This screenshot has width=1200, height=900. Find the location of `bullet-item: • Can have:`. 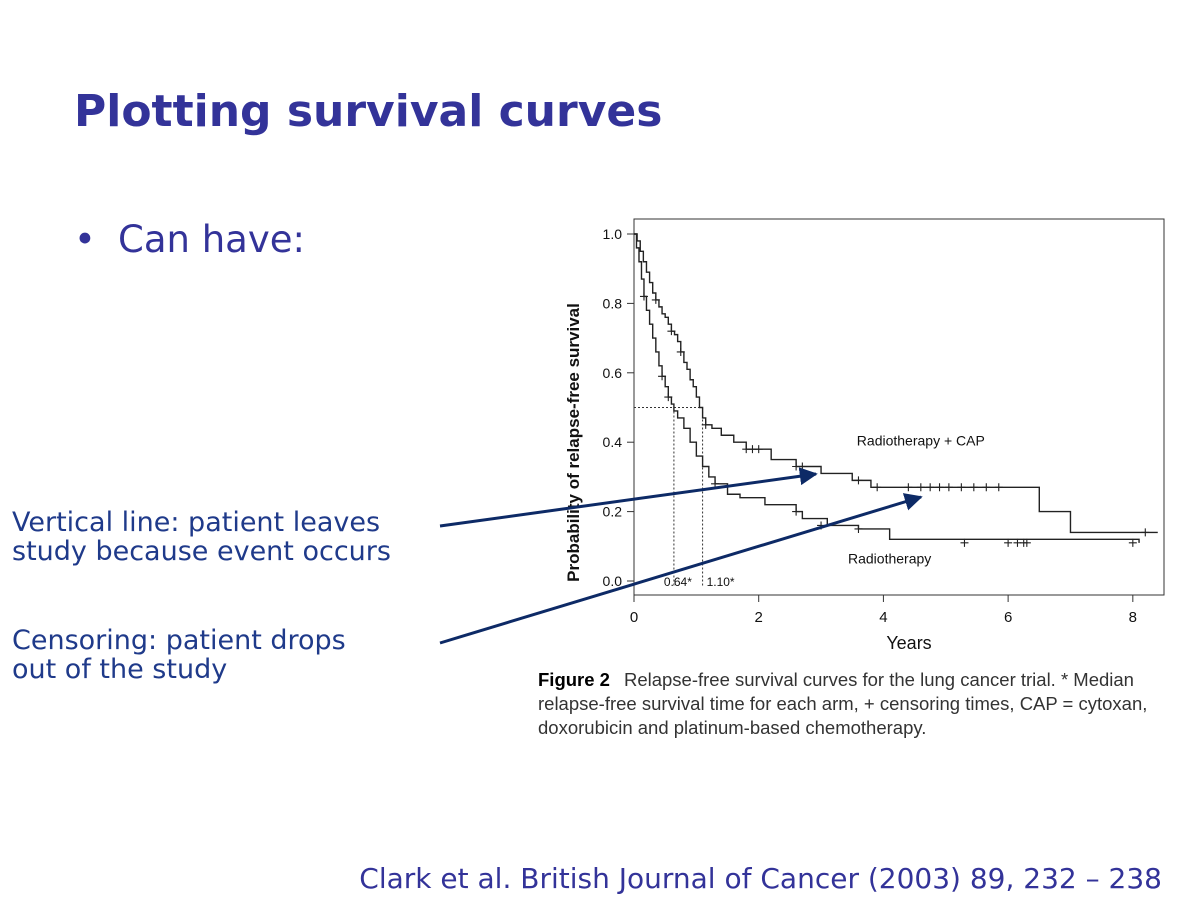

bullet-item: • Can have: is located at coordinates (189, 239).